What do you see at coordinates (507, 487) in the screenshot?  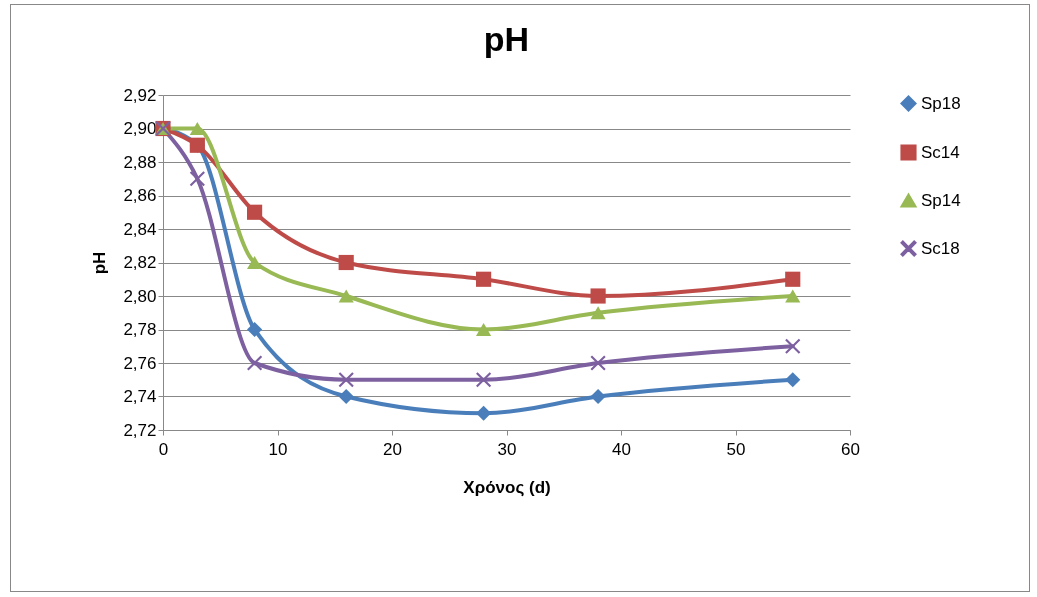 I see `x-axis-title: Χρόνος (d)` at bounding box center [507, 487].